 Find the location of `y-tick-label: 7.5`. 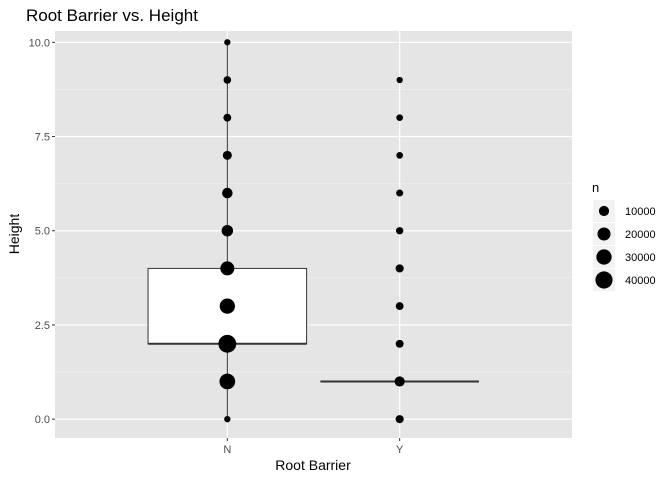

y-tick-label: 7.5 is located at coordinates (42, 138).